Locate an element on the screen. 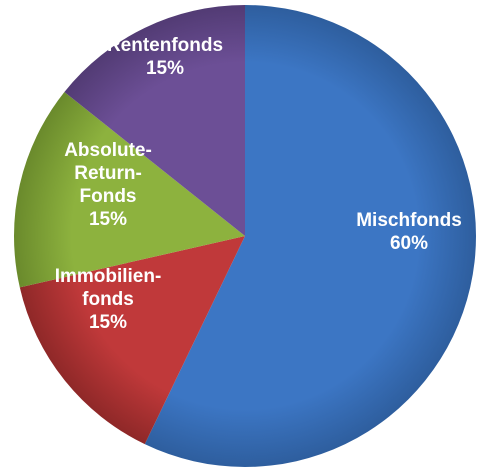 The height and width of the screenshot is (475, 485). slice-label-line: 60% is located at coordinates (409, 243).